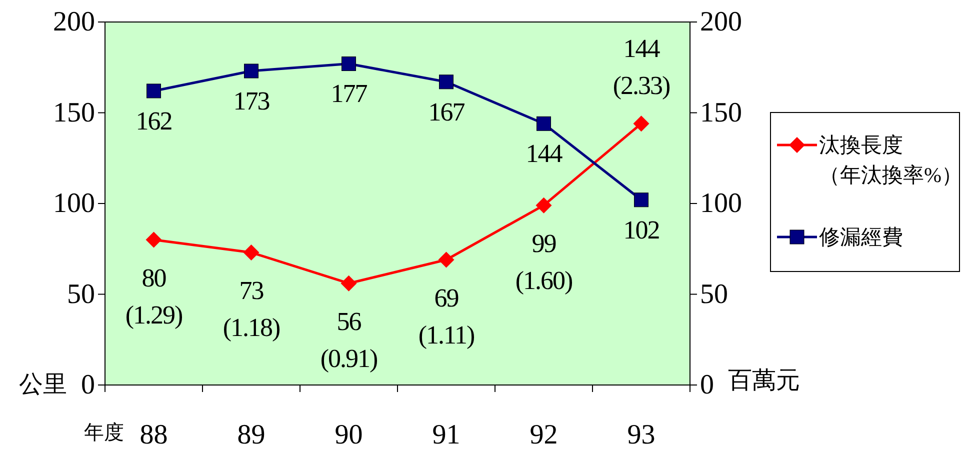 The height and width of the screenshot is (459, 971). Describe the element at coordinates (641, 67) in the screenshot. I see `data-label: 144 (2.33)` at that location.